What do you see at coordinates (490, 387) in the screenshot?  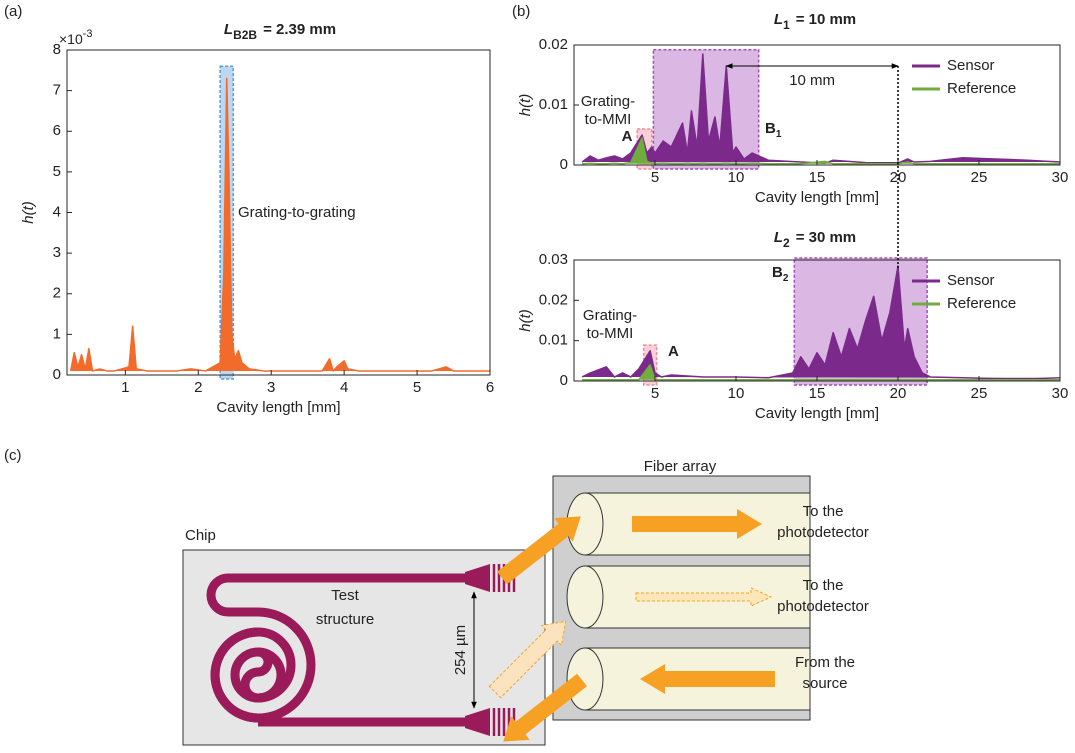 I see `x-tick-label: 6` at bounding box center [490, 387].